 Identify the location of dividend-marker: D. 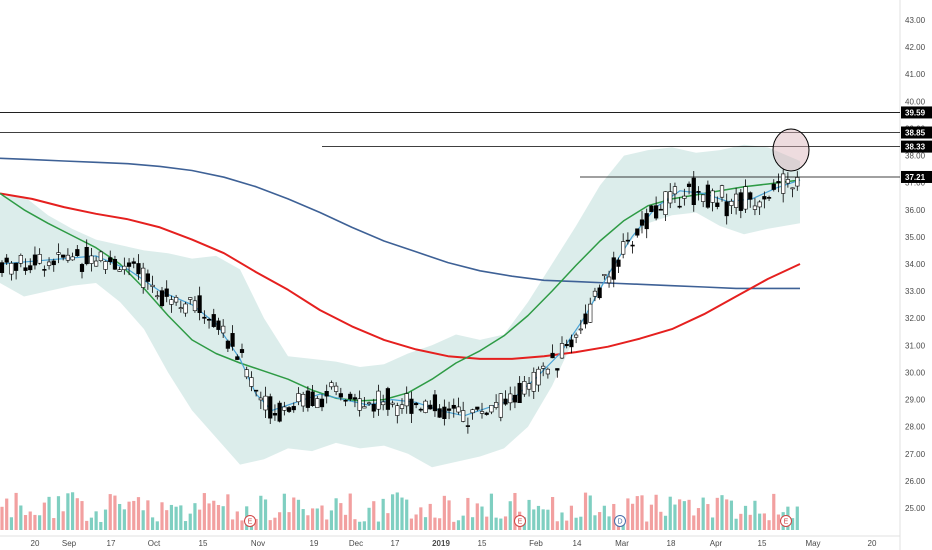
(620, 521).